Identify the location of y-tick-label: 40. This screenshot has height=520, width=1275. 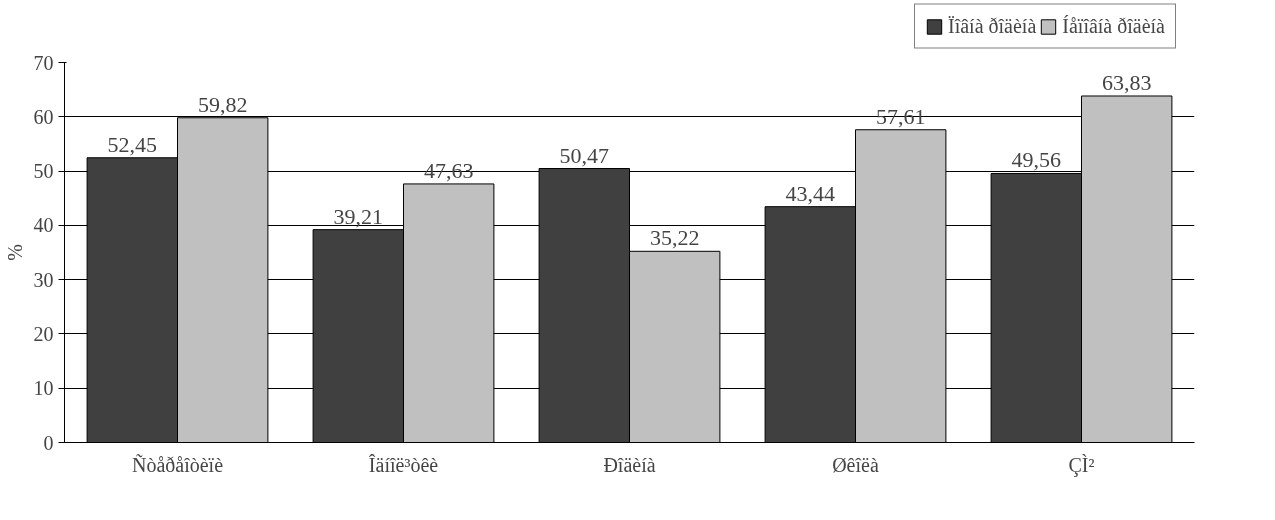
(43, 225).